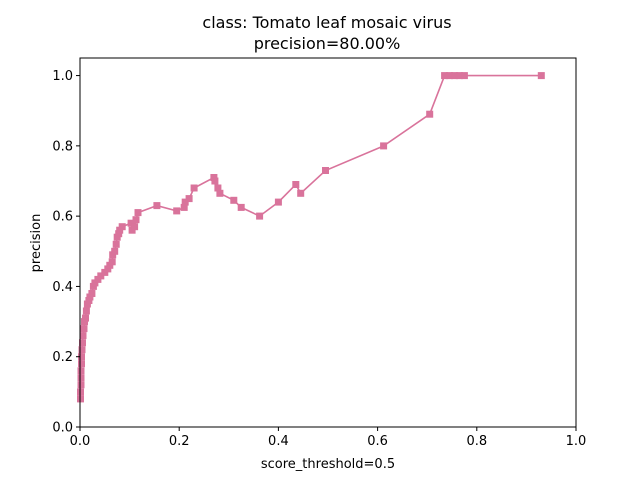  What do you see at coordinates (328, 464) in the screenshot?
I see `x-axis-label: score_threshold=0.5` at bounding box center [328, 464].